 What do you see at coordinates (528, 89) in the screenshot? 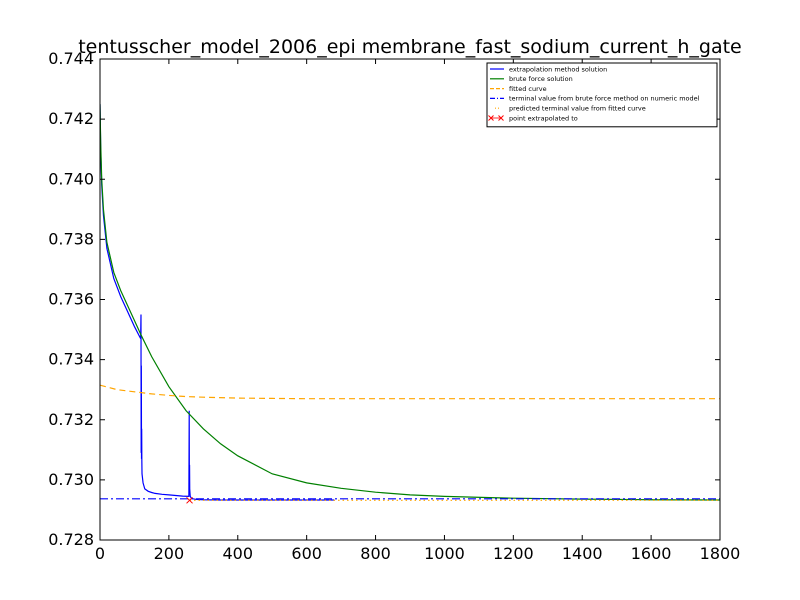
I see `legend-label-2: fitted curve` at bounding box center [528, 89].